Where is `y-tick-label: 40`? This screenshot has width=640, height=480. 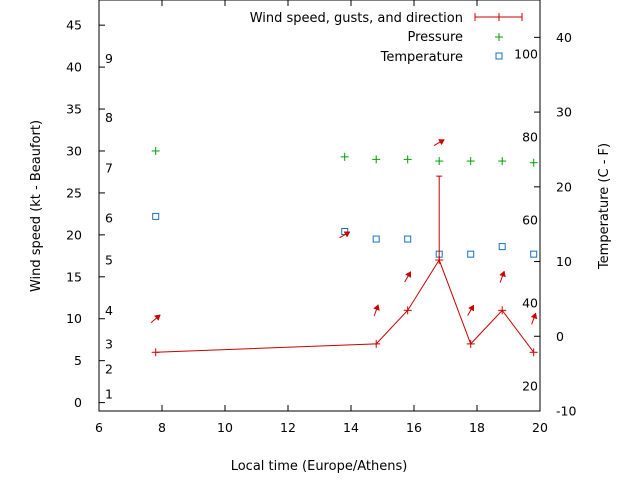 y-tick-label: 40 is located at coordinates (74, 67).